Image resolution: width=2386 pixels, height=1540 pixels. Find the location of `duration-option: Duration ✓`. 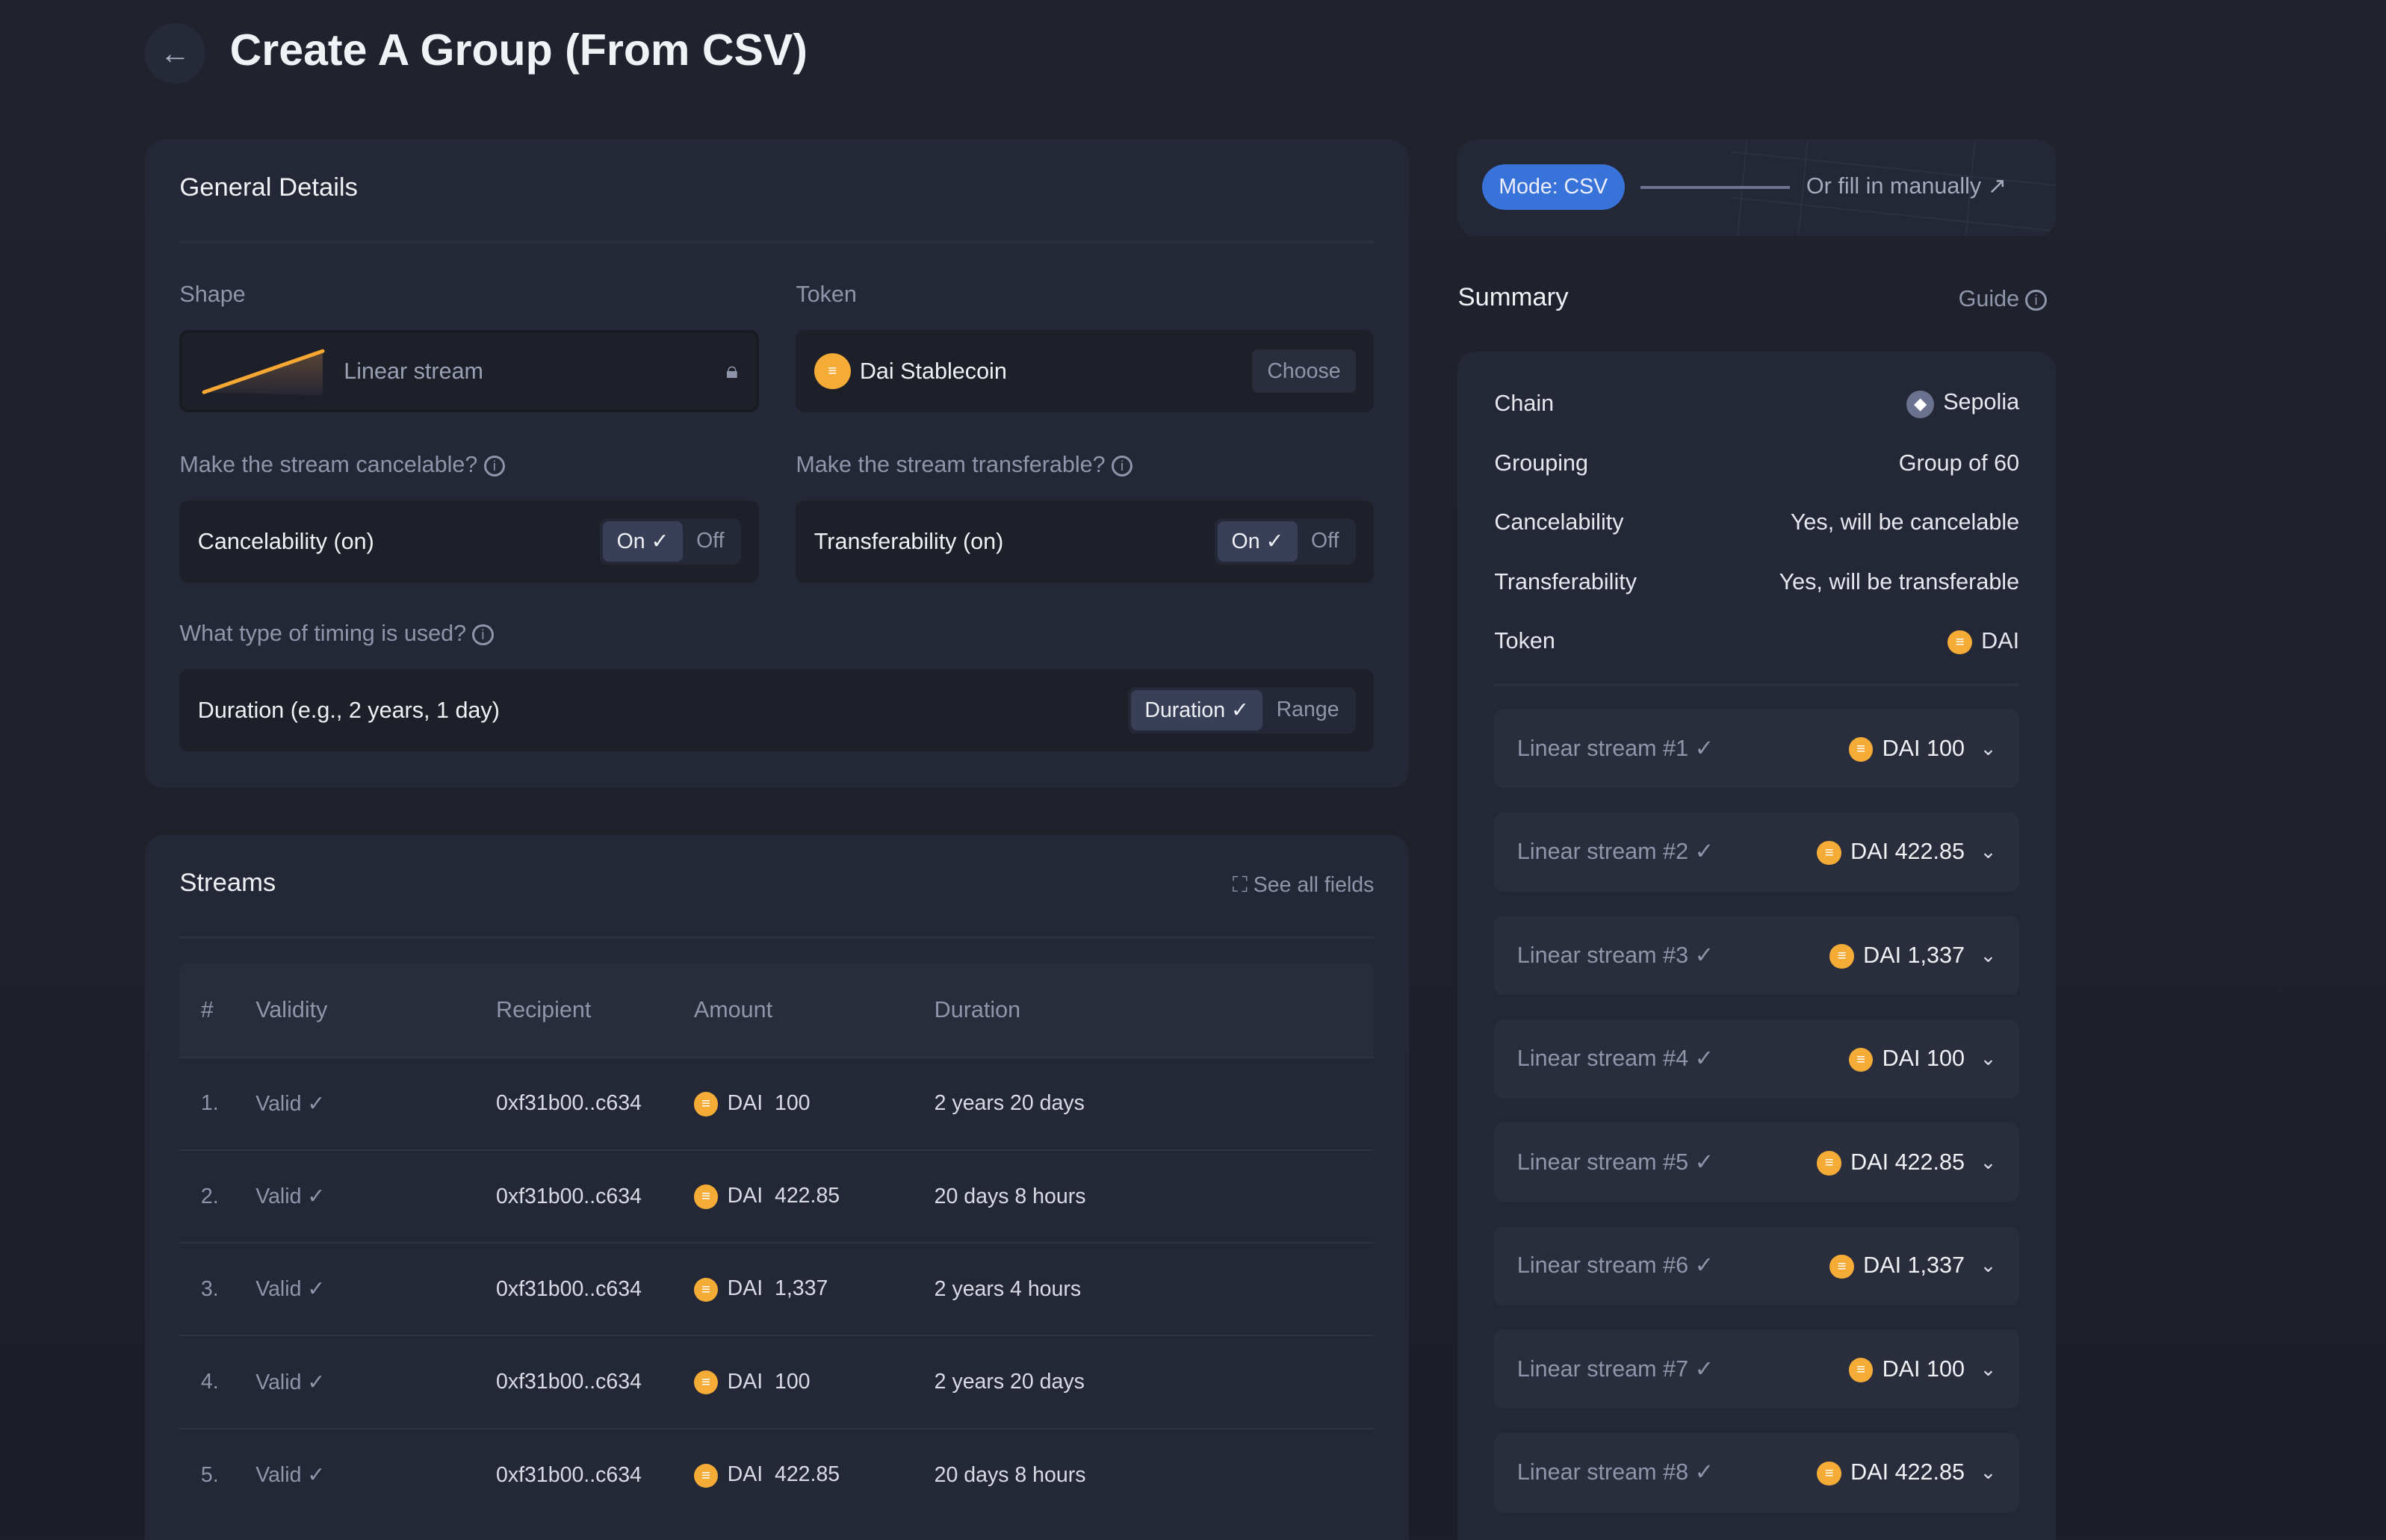

duration-option: Duration ✓ is located at coordinates (1197, 710).